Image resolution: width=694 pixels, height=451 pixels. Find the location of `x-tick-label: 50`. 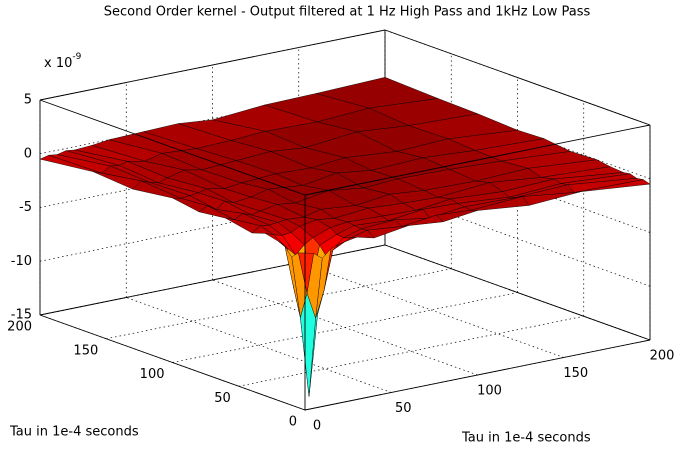

x-tick-label: 50 is located at coordinates (403, 408).